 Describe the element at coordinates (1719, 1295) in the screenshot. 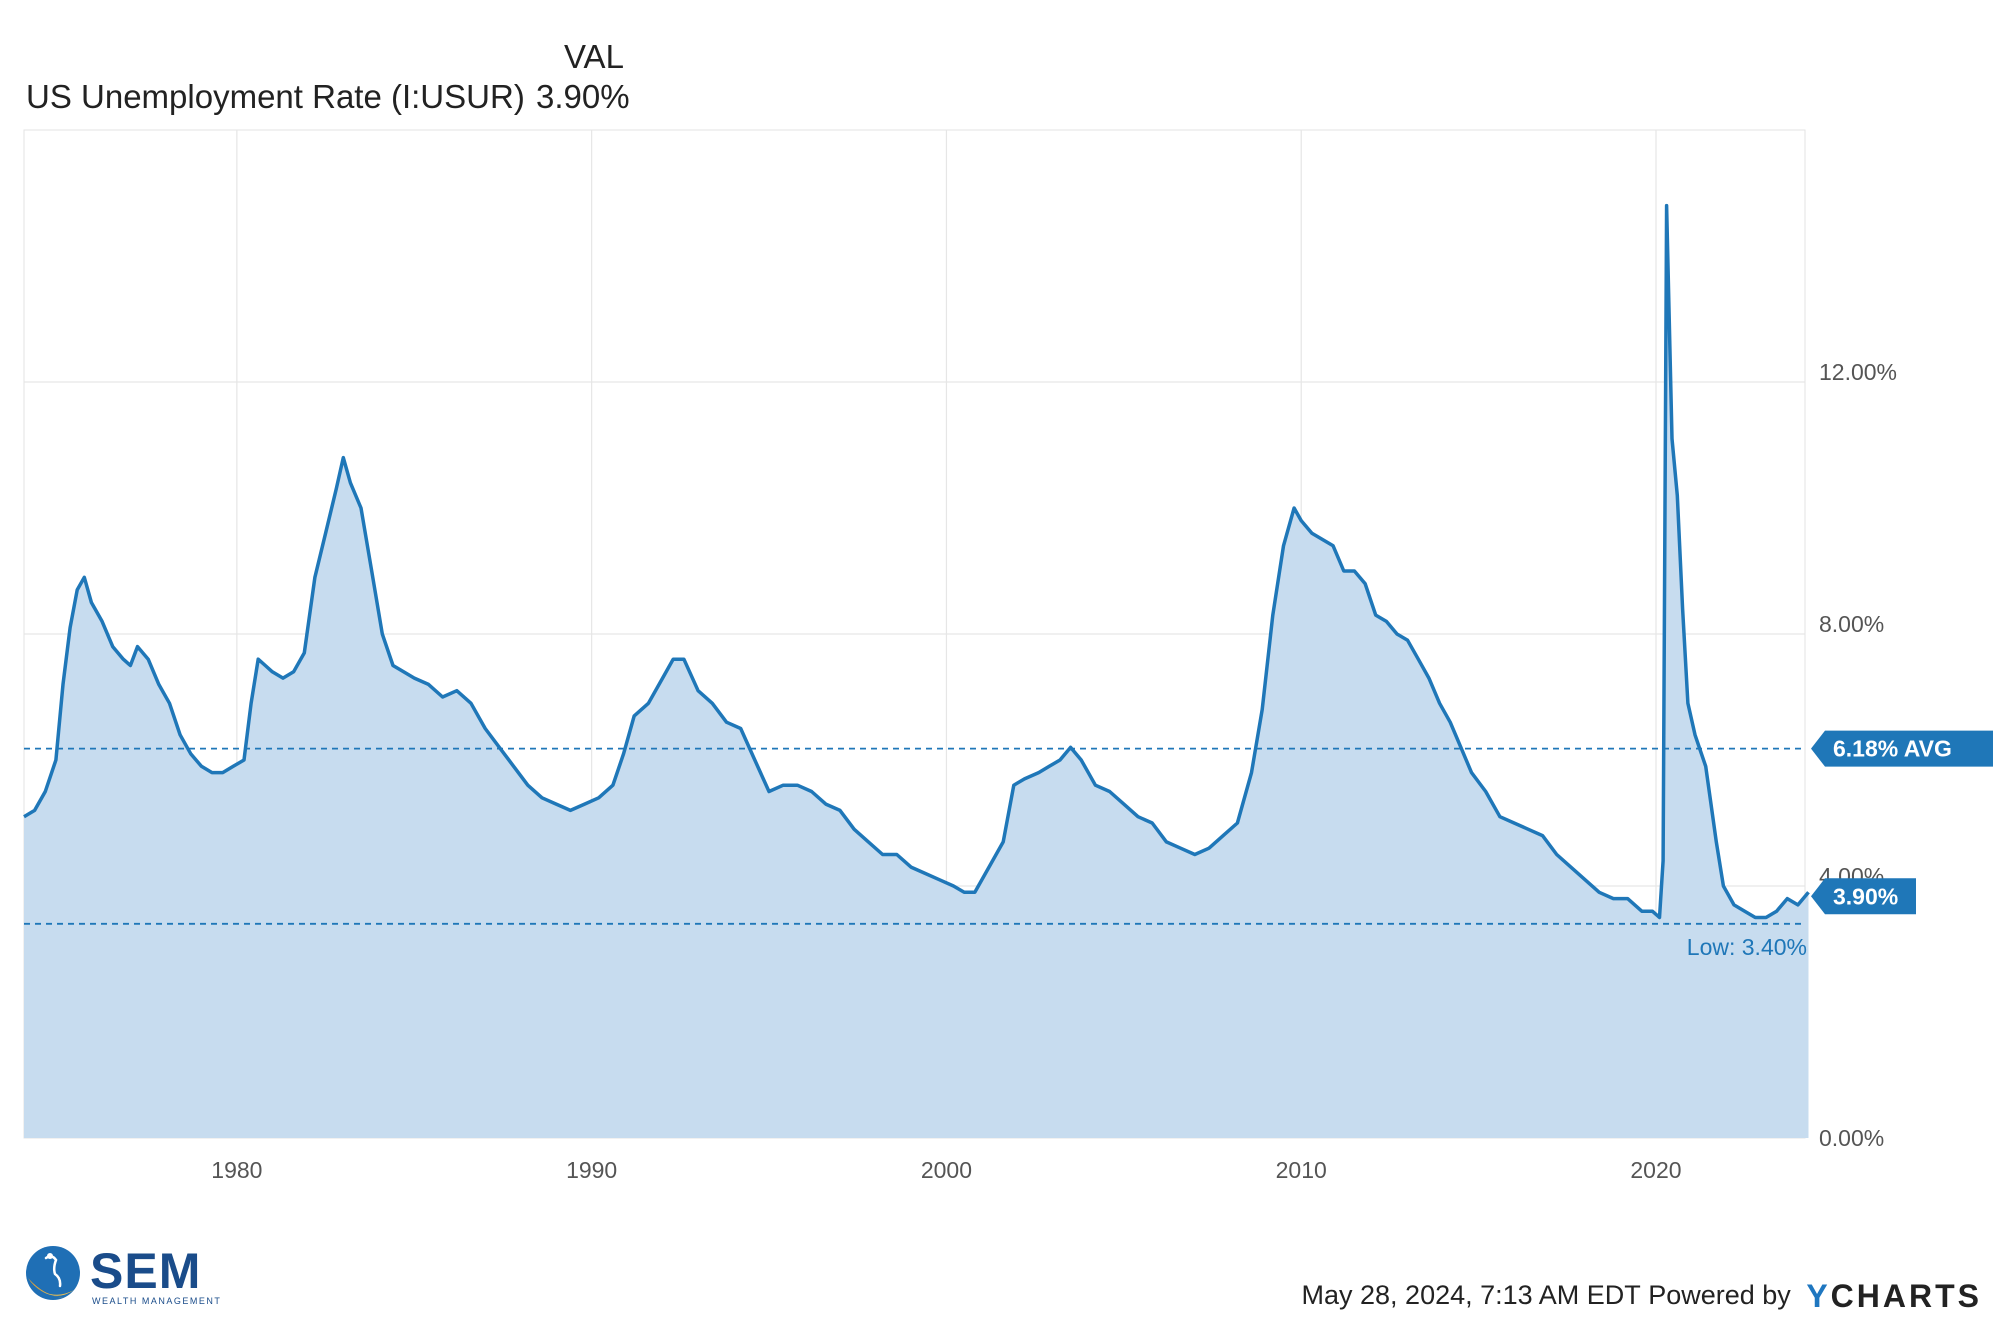

I see `powered-by-text: Powered by` at that location.